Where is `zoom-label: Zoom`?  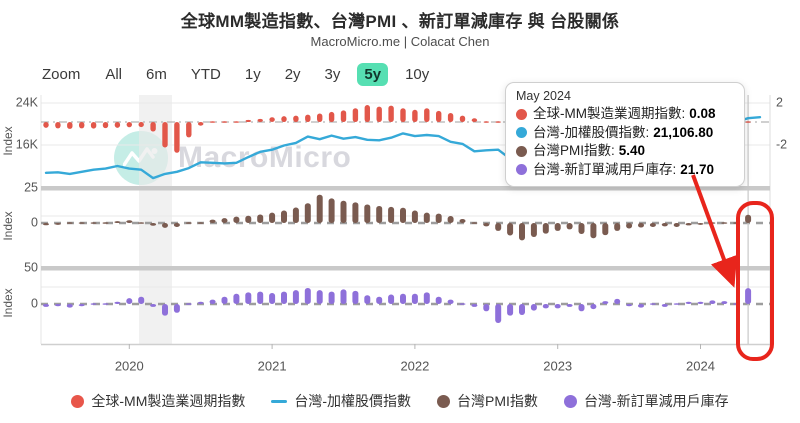
zoom-label: Zoom is located at coordinates (61, 74).